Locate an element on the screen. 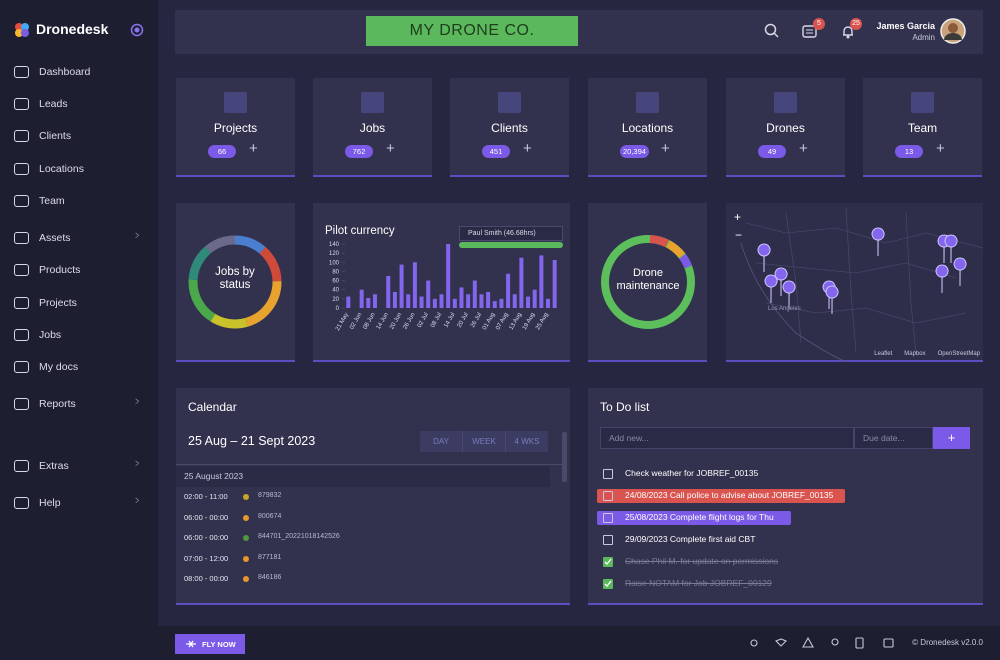 The width and height of the screenshot is (1000, 660). nav-item: Jobs is located at coordinates (80, 335).